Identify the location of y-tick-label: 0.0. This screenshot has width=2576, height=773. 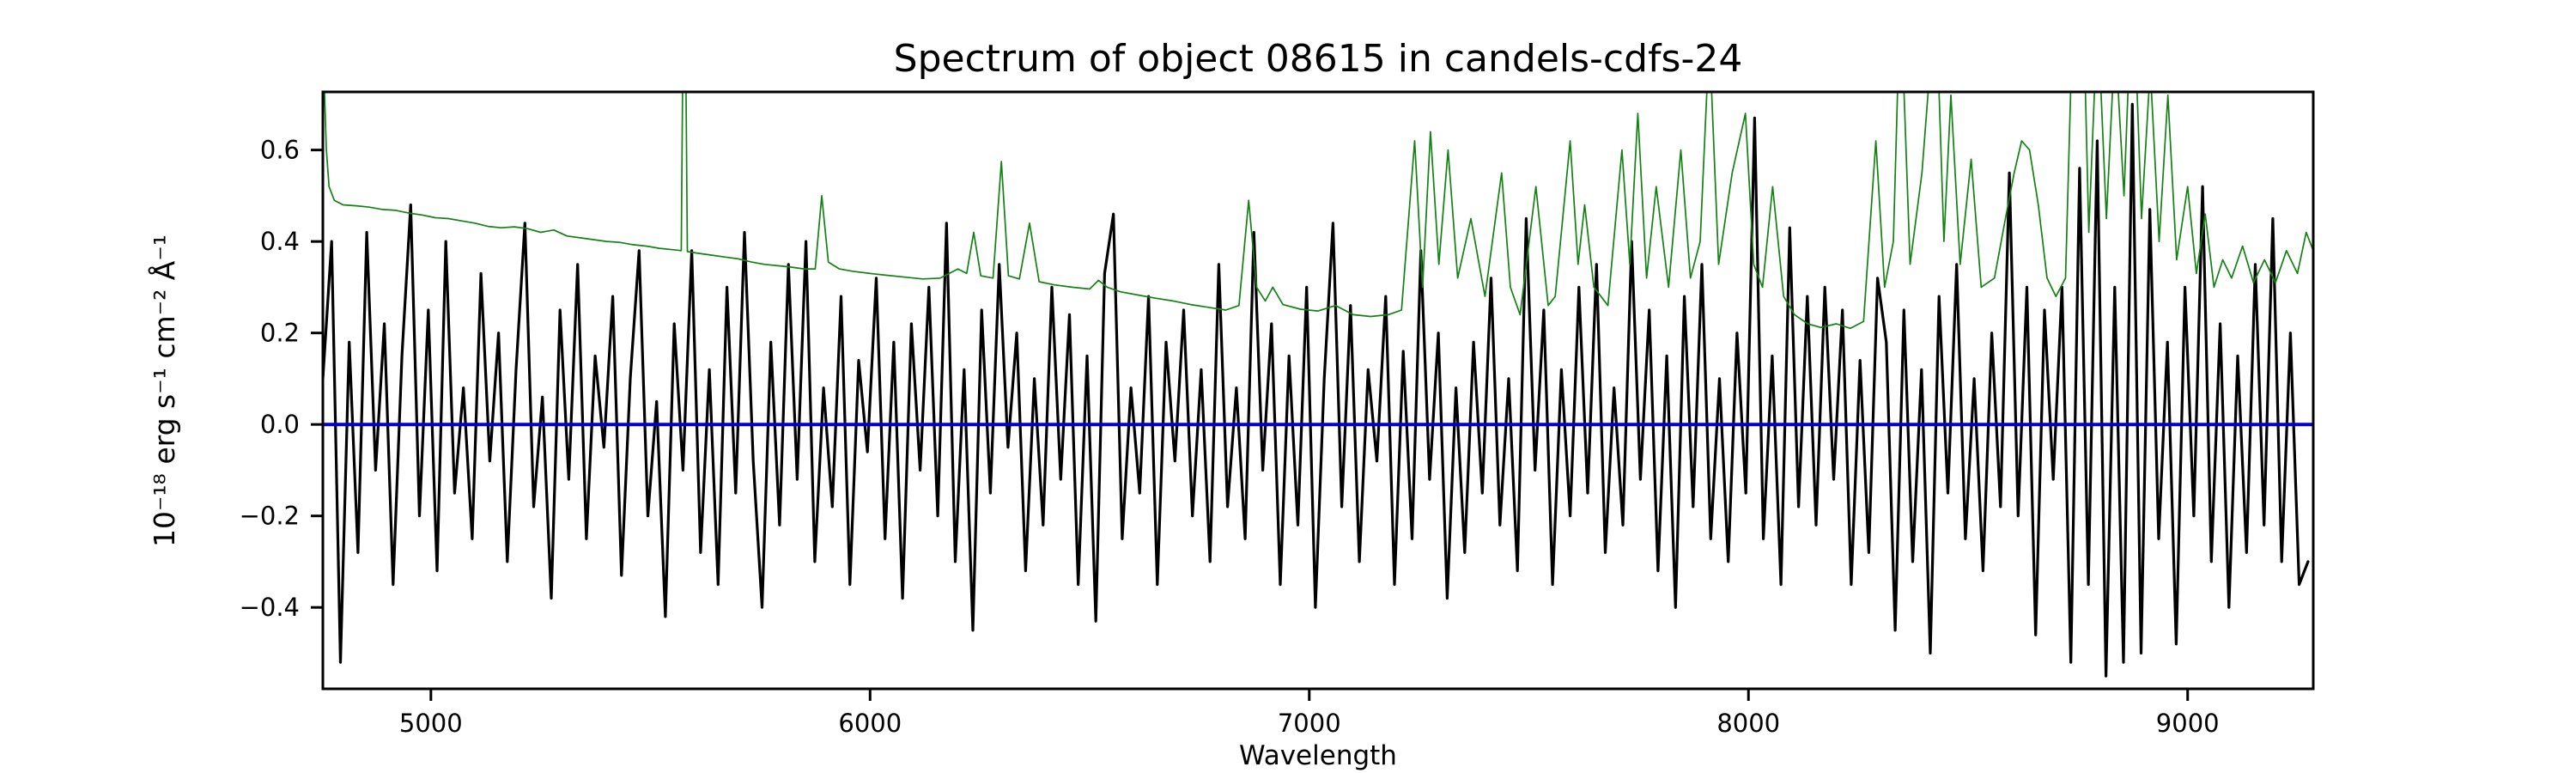
(280, 425).